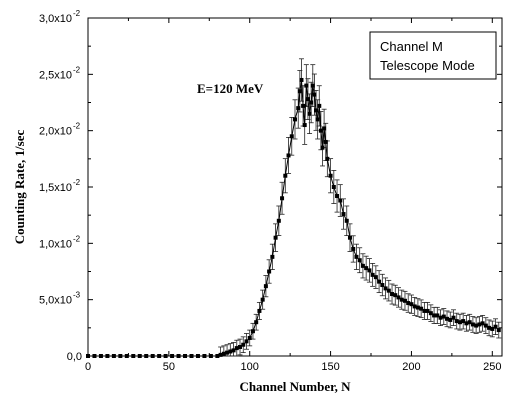  What do you see at coordinates (74, 357) in the screenshot?
I see `y-tick-label: 0,0` at bounding box center [74, 357].